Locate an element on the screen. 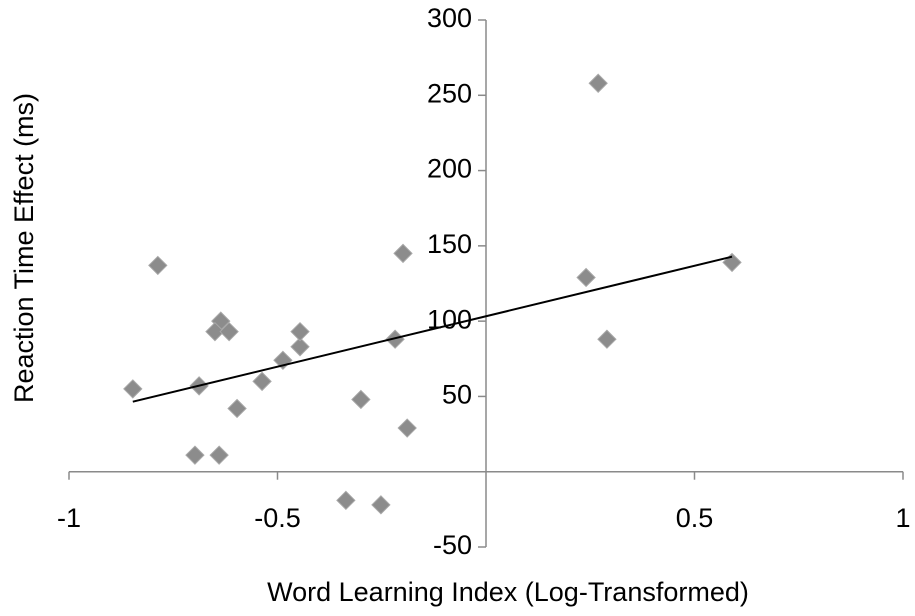  y-tick-label: 50 is located at coordinates (457, 395).